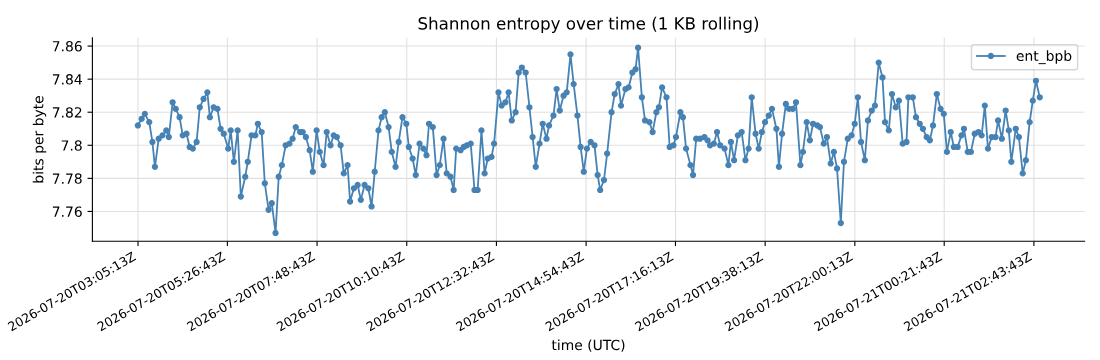 The image size is (1100, 360). Describe the element at coordinates (588, 24) in the screenshot. I see `chart-title: Shannon entropy over time (1 KB rolling)` at that location.